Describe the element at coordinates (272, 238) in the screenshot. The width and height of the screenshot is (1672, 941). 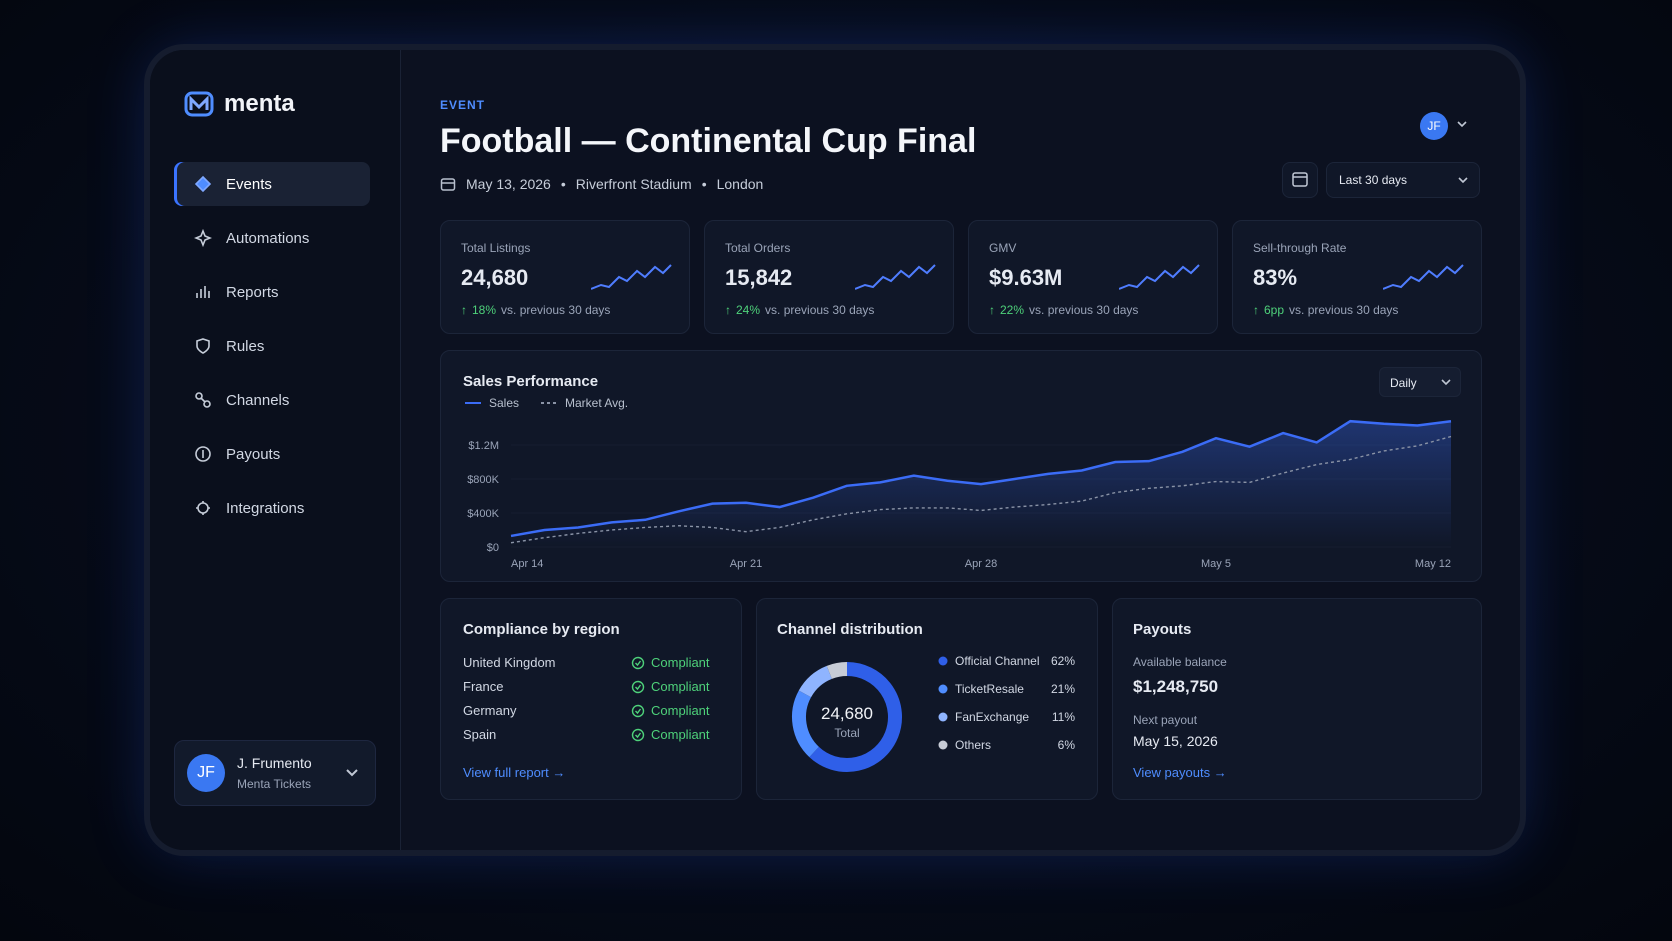
I see `nav-item: Automations` at that location.